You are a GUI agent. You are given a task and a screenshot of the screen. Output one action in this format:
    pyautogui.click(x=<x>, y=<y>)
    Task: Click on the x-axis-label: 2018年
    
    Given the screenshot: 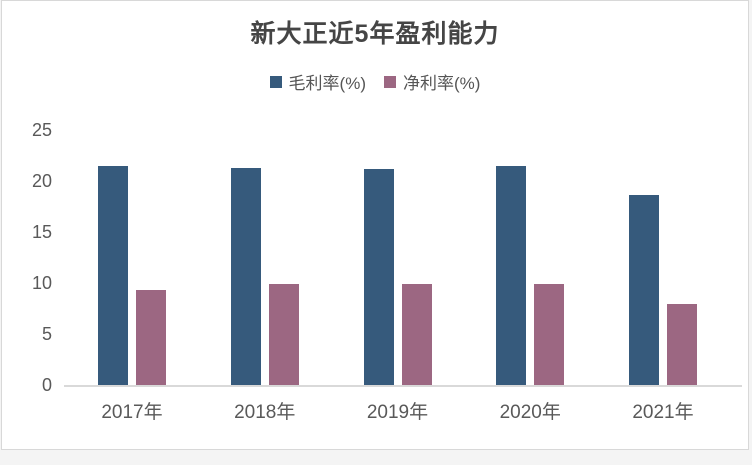 What is the action you would take?
    pyautogui.click(x=265, y=412)
    